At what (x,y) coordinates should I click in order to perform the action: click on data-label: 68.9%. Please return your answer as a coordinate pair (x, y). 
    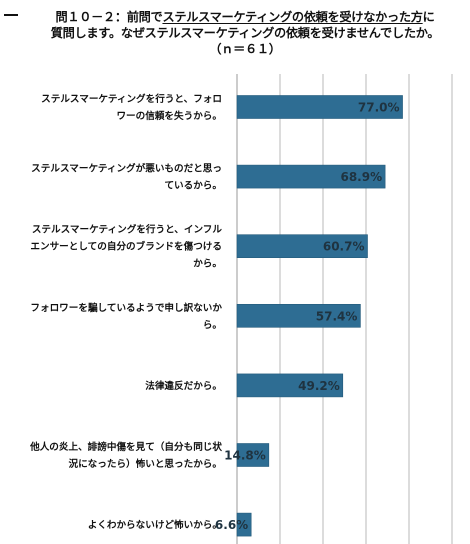
    Looking at the image, I should click on (361, 177).